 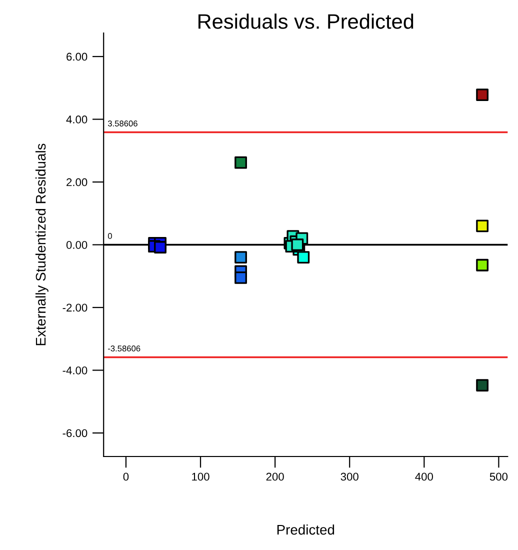 What do you see at coordinates (75, 308) in the screenshot?
I see `y-tick-label: -2.00` at bounding box center [75, 308].